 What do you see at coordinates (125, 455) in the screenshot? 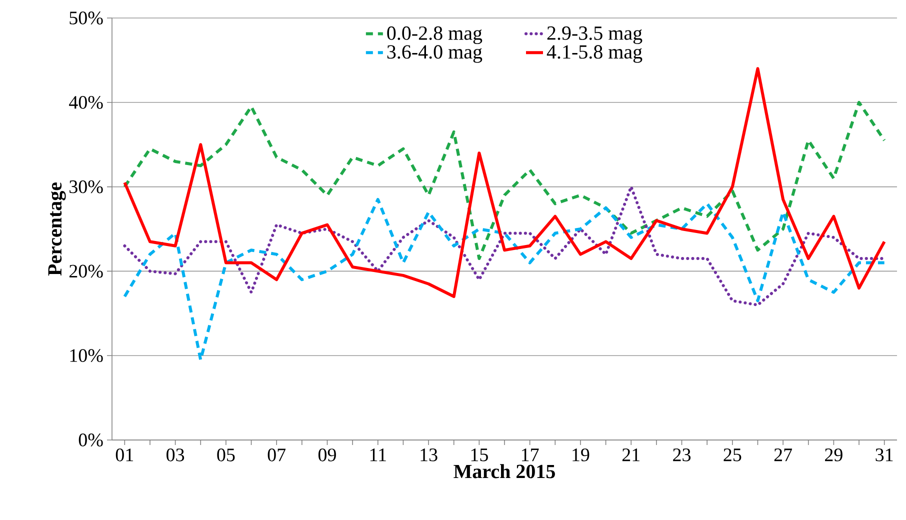
I see `x-tick-label: 01` at bounding box center [125, 455].